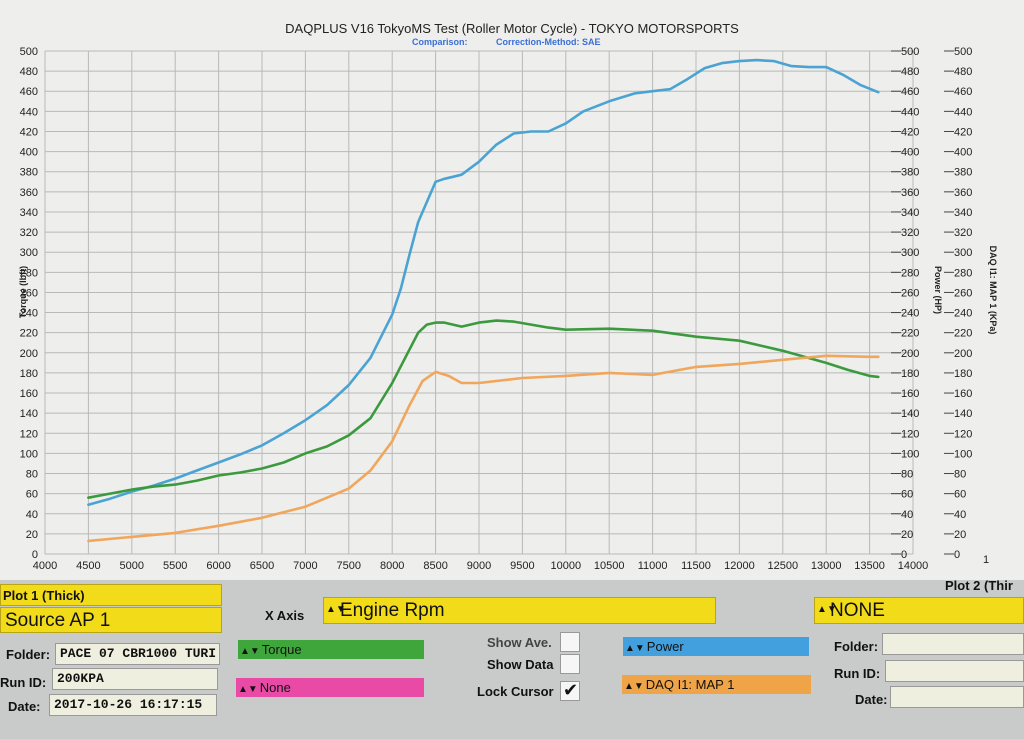 This screenshot has width=1024, height=739. Describe the element at coordinates (716, 646) in the screenshot. I see `channel-power-select: ▲▼ Power` at that location.